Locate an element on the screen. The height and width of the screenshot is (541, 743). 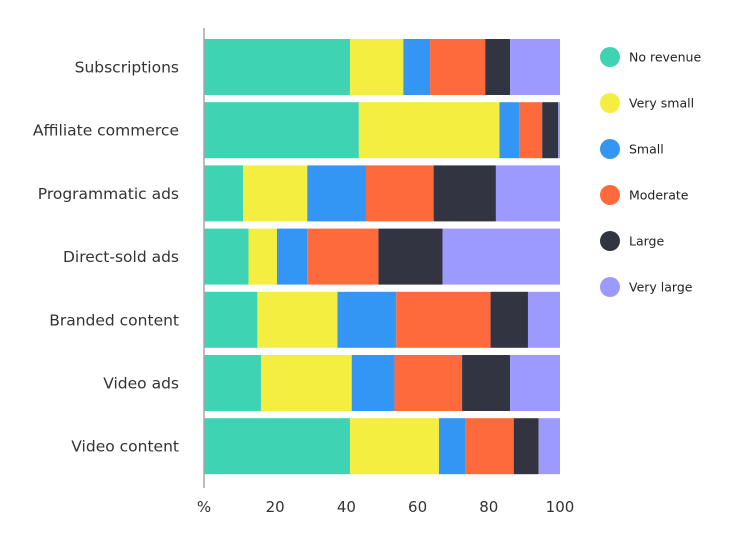
legend-label-moderate: Moderate is located at coordinates (659, 195).